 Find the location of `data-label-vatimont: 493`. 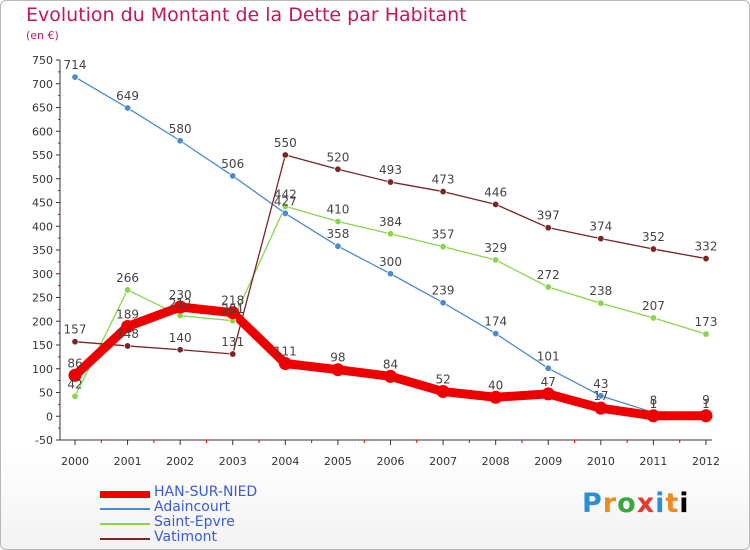

data-label-vatimont: 493 is located at coordinates (390, 170).